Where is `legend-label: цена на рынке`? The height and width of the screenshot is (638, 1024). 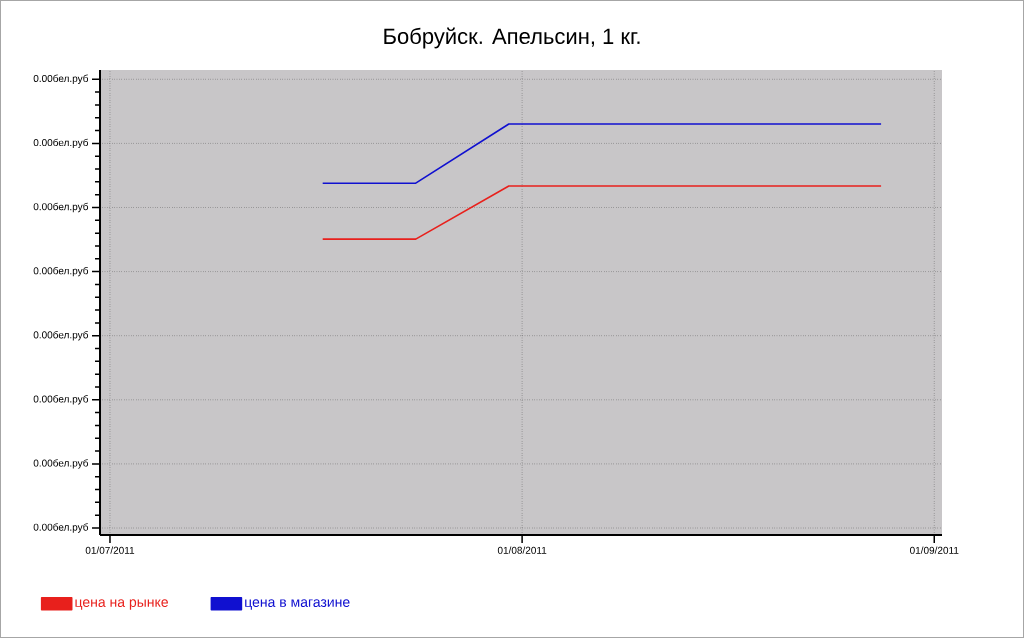
legend-label: цена на рынке is located at coordinates (121, 604).